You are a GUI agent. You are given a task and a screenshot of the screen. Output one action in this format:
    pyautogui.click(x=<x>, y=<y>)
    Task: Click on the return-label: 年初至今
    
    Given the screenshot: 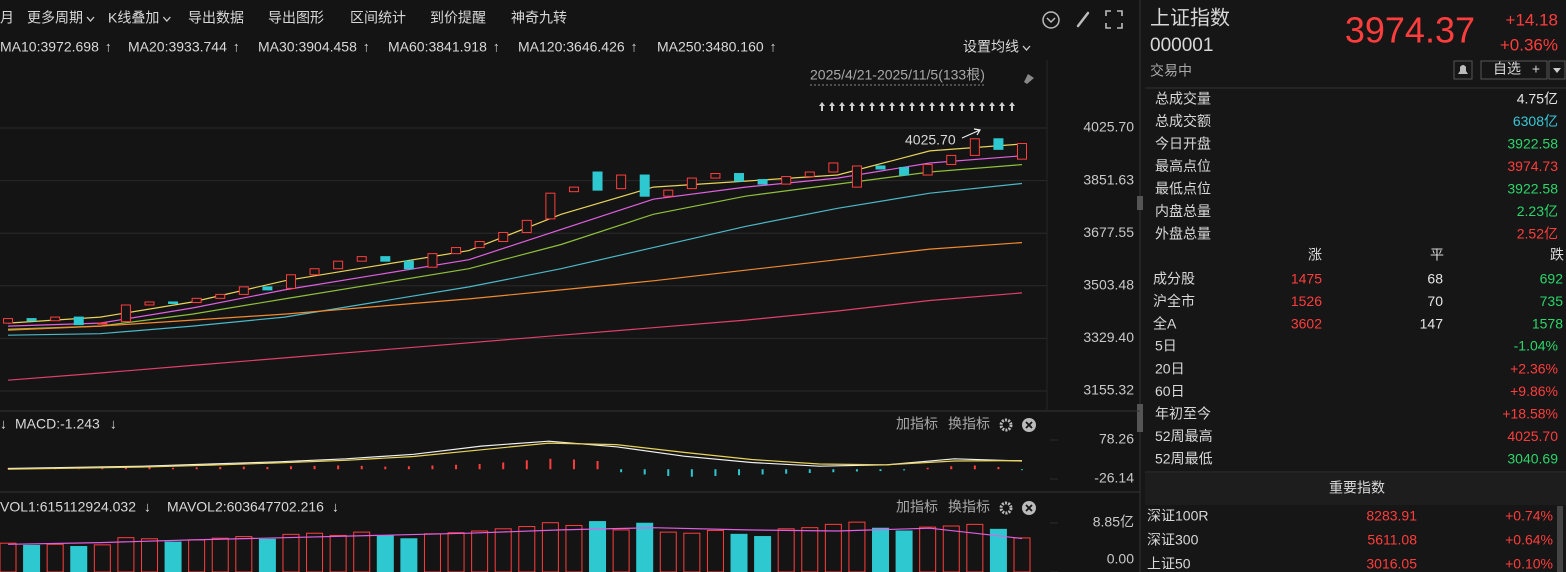 What is the action you would take?
    pyautogui.click(x=1183, y=414)
    